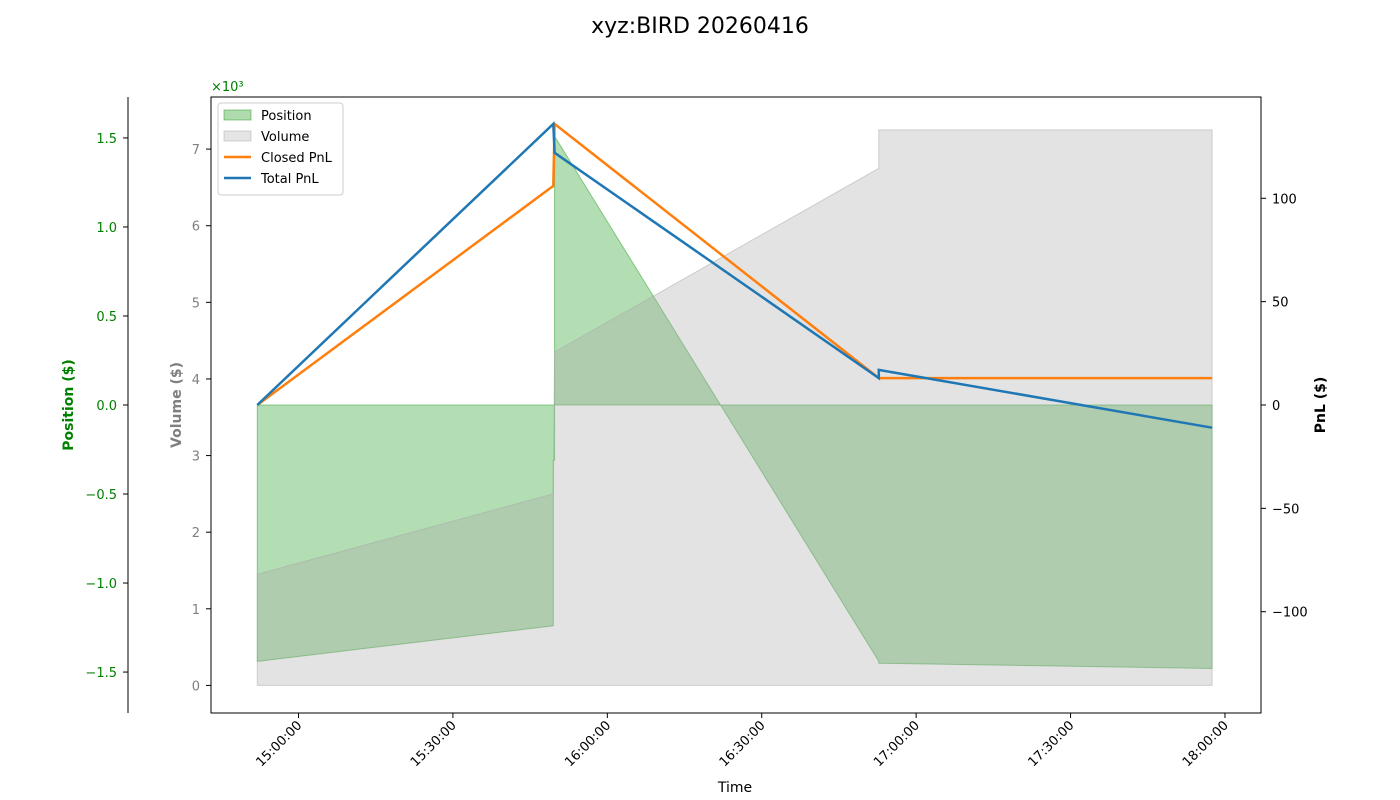  Describe the element at coordinates (285, 137) in the screenshot. I see `volume-legend-label: Volume` at that location.